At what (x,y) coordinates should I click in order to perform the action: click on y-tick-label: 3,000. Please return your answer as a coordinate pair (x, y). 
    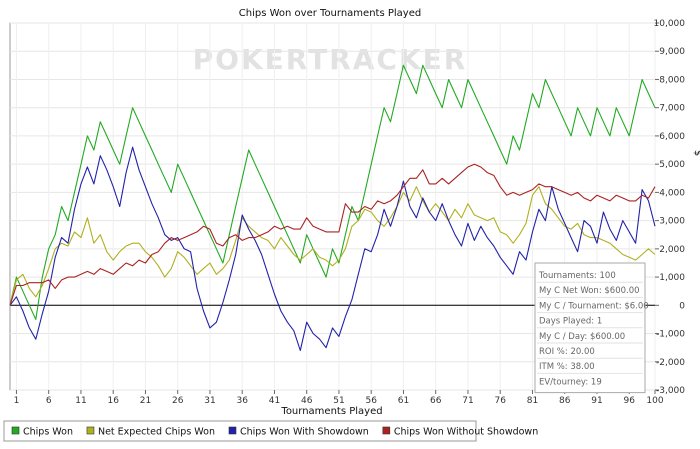
    Looking at the image, I should click on (672, 222).